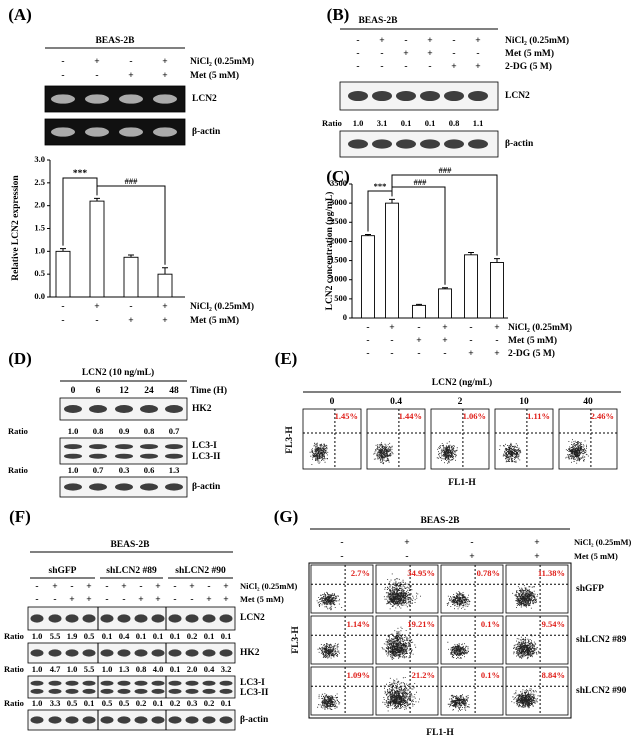  Describe the element at coordinates (254, 693) in the screenshot. I see `blot-label: LC3-II` at that location.